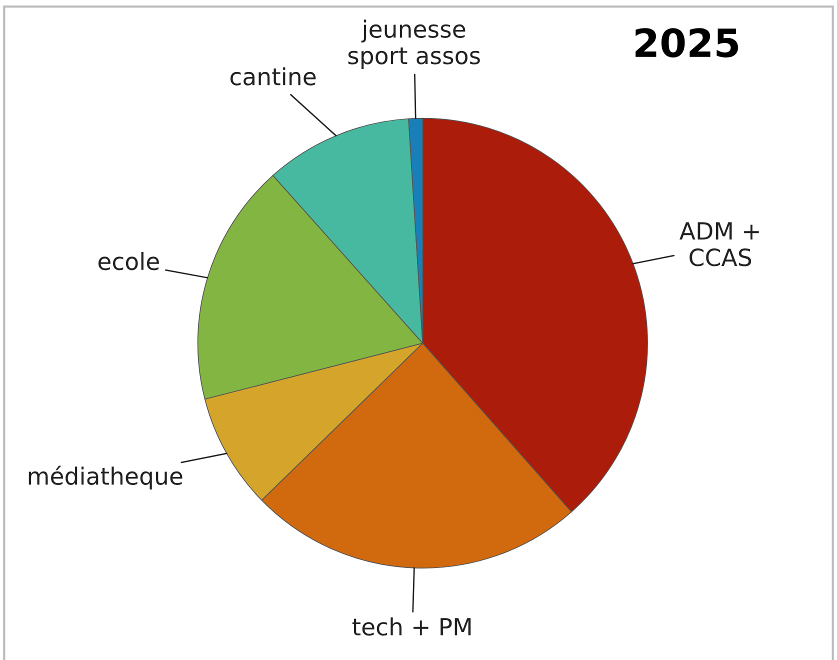  What do you see at coordinates (414, 44) in the screenshot?
I see `slice-label: jeunesse sport assos` at bounding box center [414, 44].